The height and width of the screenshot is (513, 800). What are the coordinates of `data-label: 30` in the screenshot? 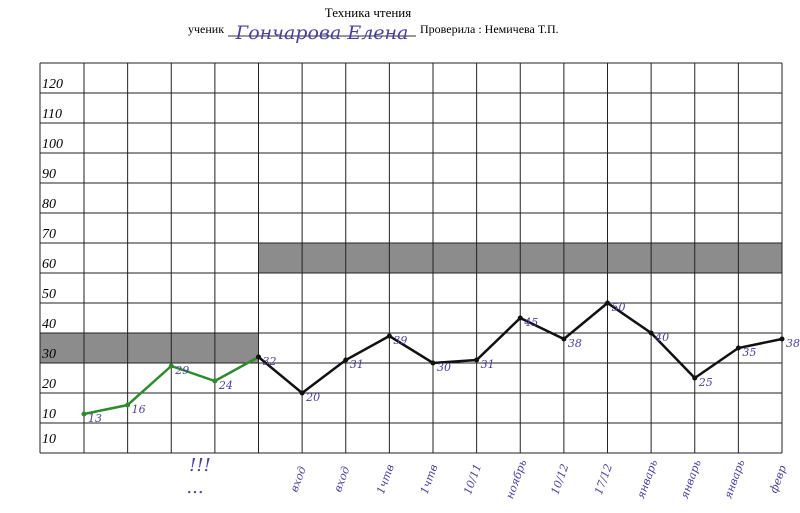 It's located at (444, 367).